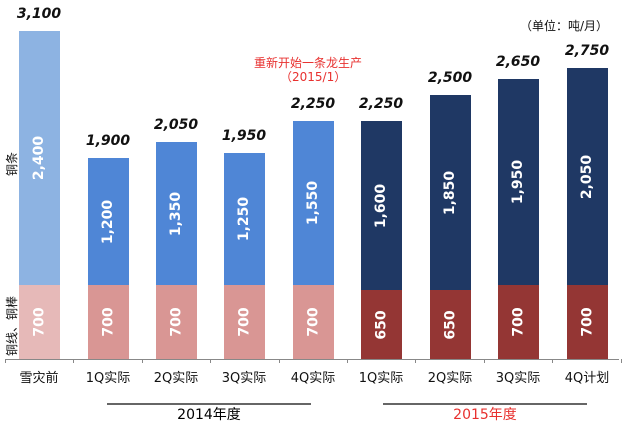  I want to click on segment-value-label: 1,200, so click(108, 221).